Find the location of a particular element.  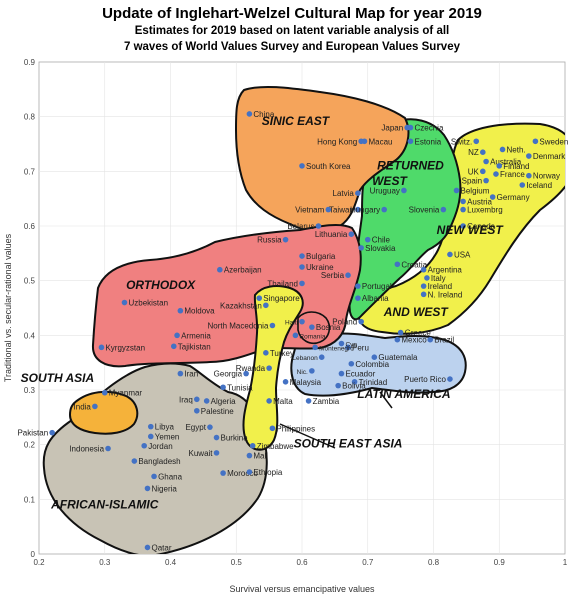

point-label: Argentina is located at coordinates (445, 270).